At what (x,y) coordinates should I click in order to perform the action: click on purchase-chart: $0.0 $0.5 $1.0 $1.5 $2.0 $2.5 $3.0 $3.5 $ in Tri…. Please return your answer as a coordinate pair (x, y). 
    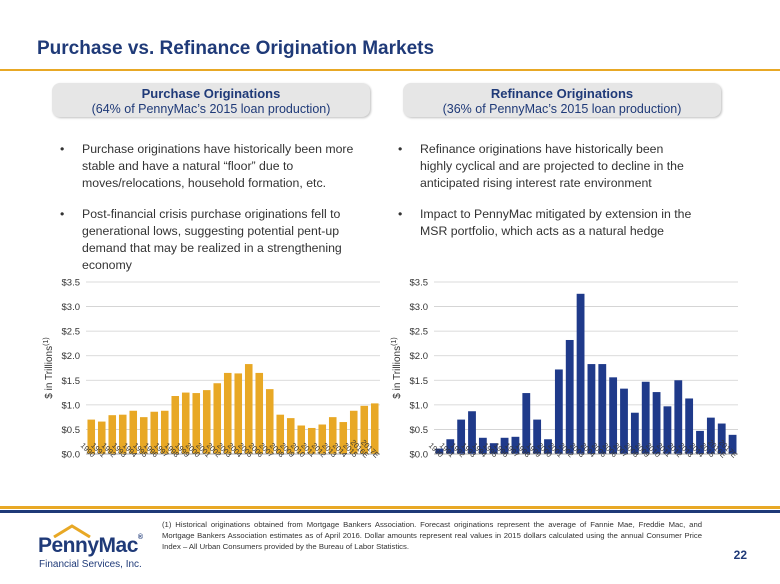
    Looking at the image, I should click on (212, 369).